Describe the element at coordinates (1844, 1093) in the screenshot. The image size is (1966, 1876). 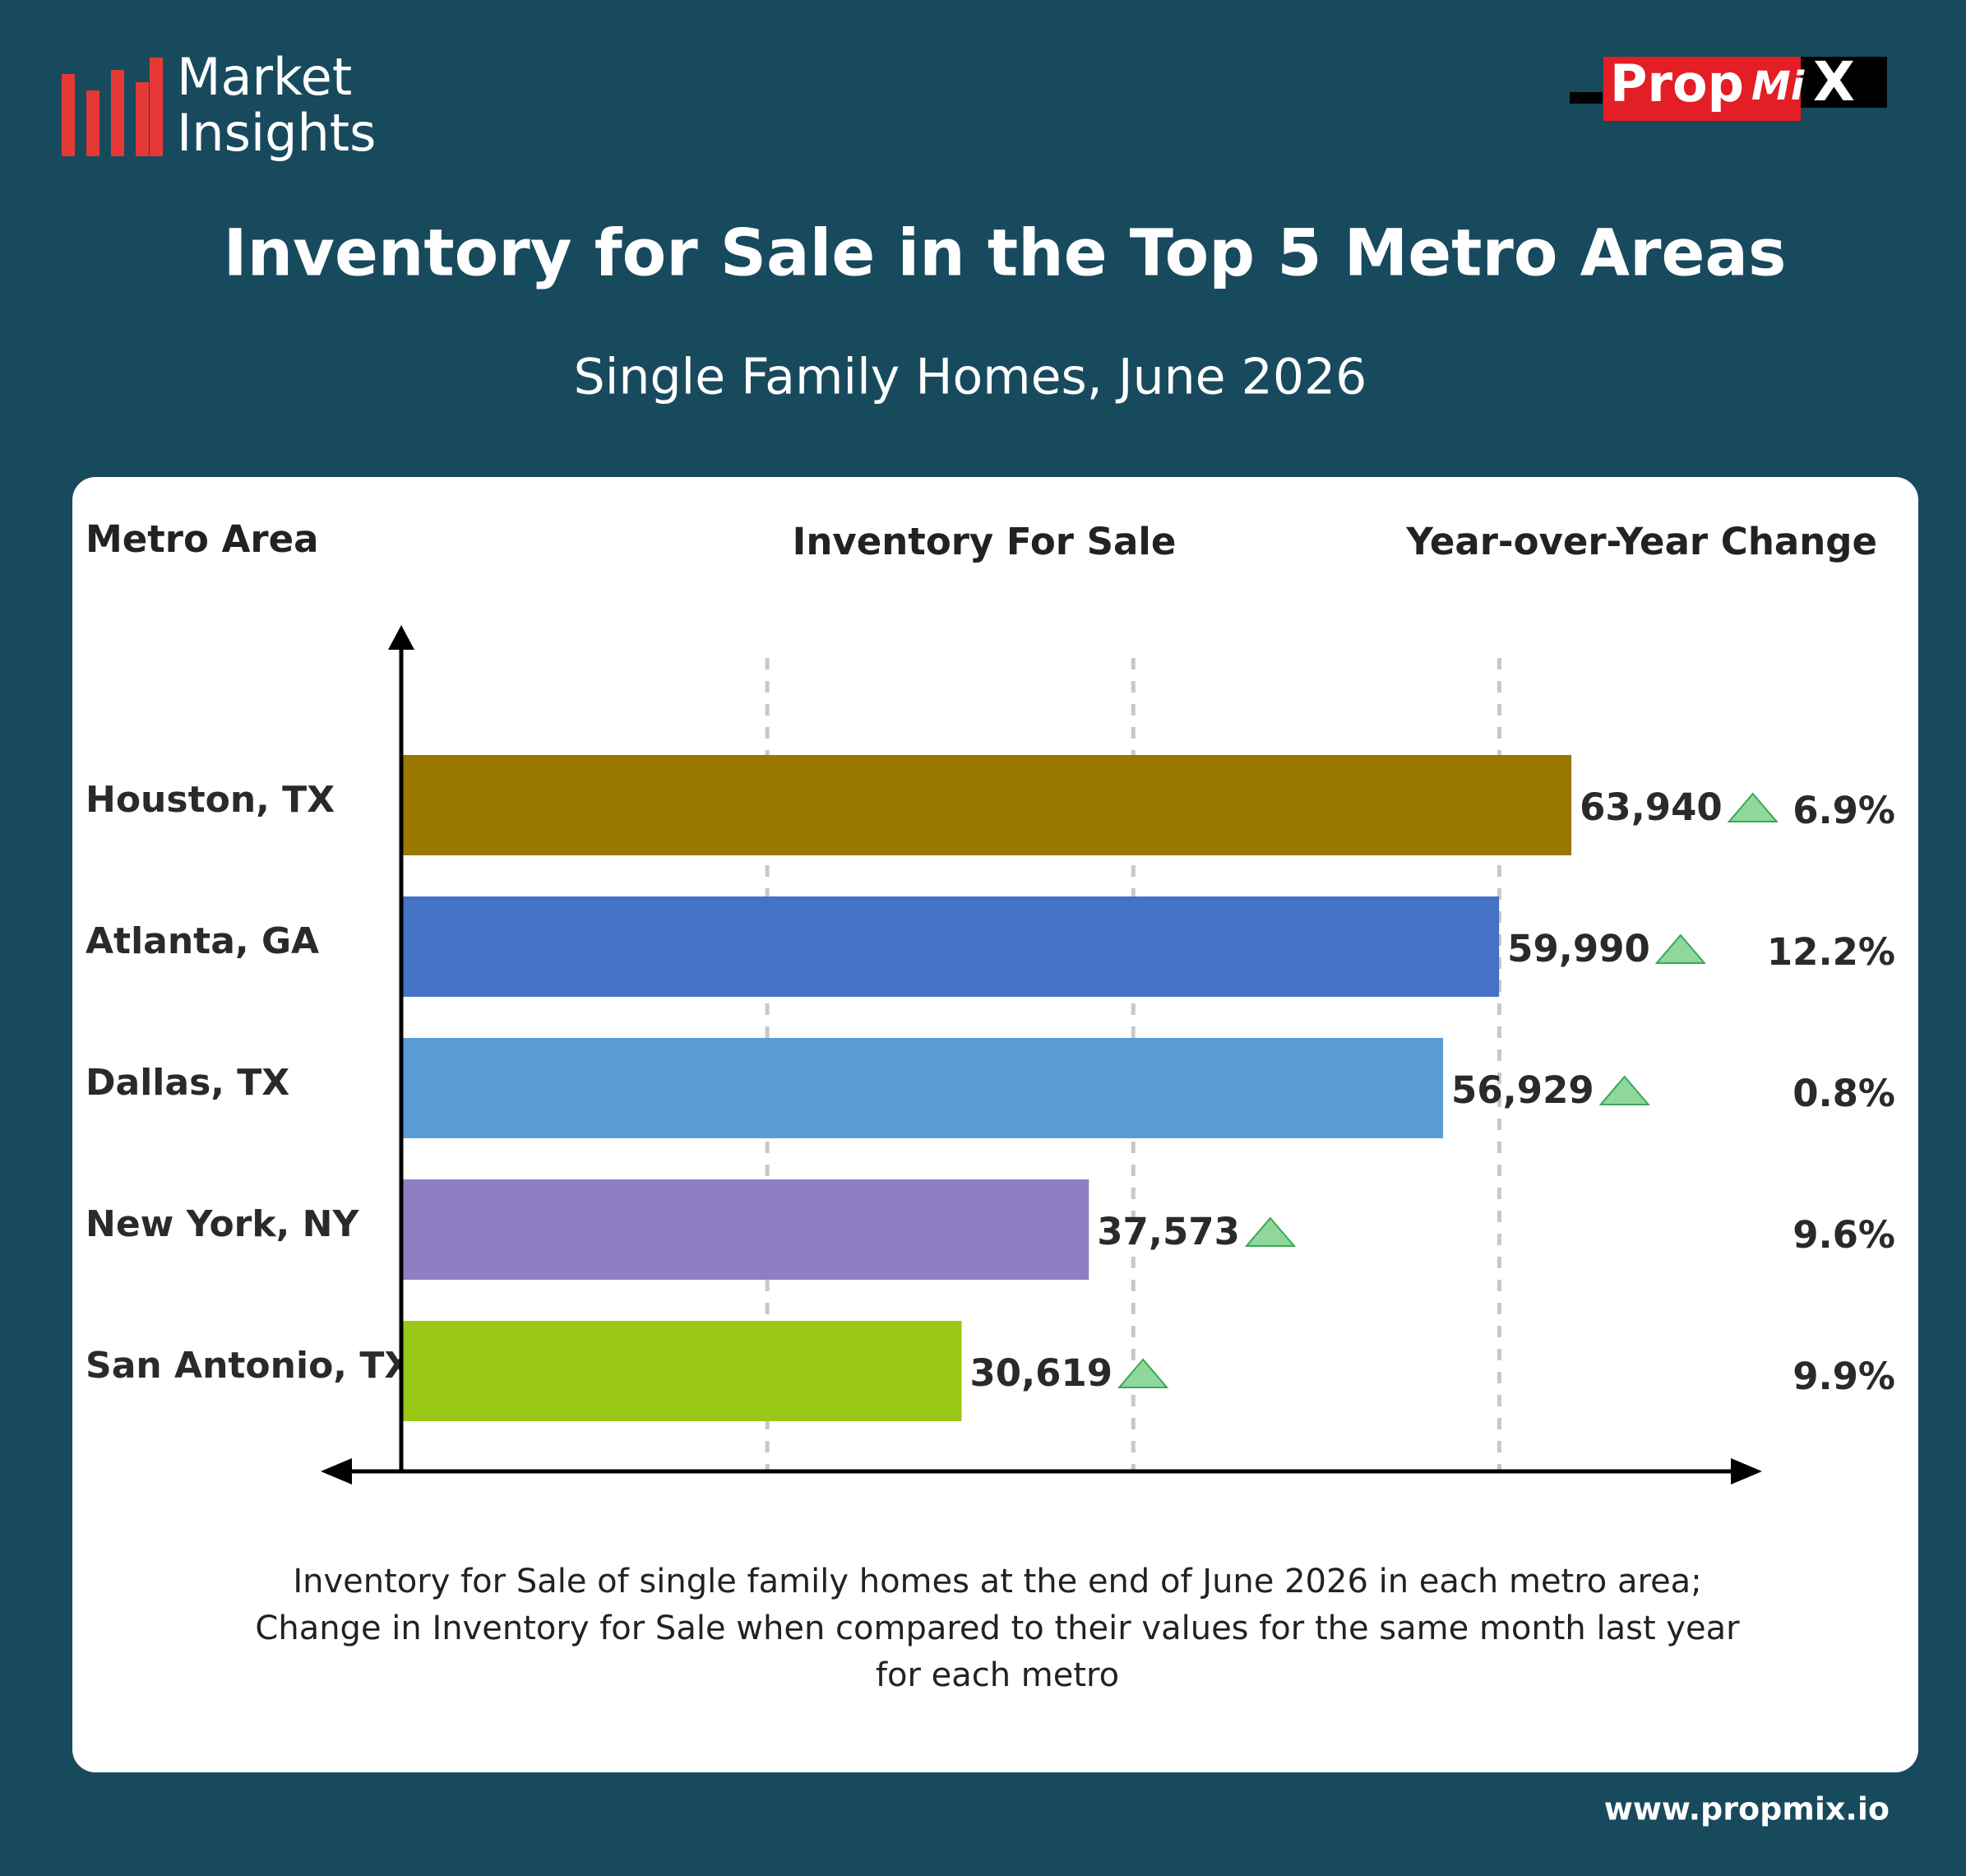
I see `change-label: 0.8%` at that location.